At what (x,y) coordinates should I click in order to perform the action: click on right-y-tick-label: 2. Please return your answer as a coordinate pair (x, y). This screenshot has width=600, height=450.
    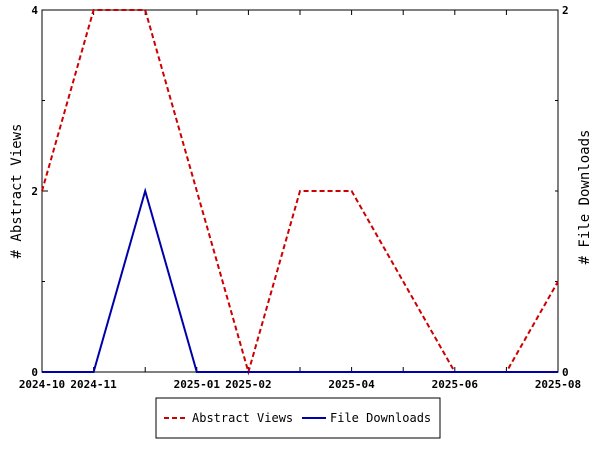
    Looking at the image, I should click on (565, 10).